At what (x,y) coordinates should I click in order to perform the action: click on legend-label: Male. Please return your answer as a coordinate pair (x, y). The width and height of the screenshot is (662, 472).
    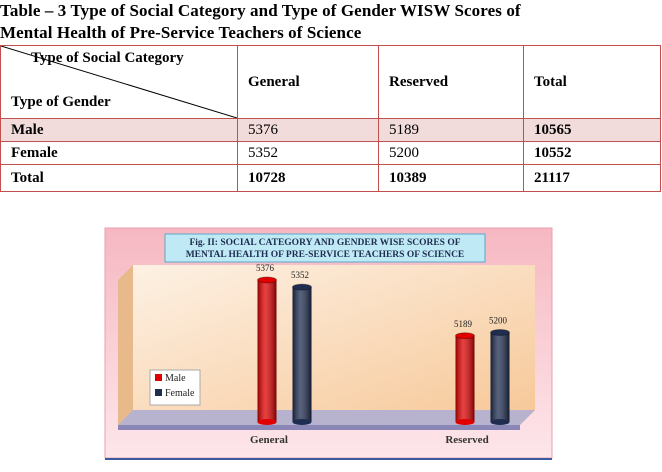
    Looking at the image, I should click on (175, 378).